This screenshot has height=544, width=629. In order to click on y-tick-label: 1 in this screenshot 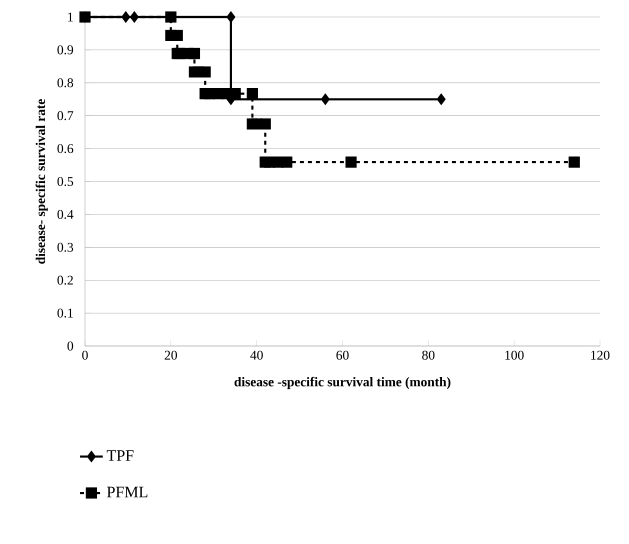, I will do `click(70, 17)`.